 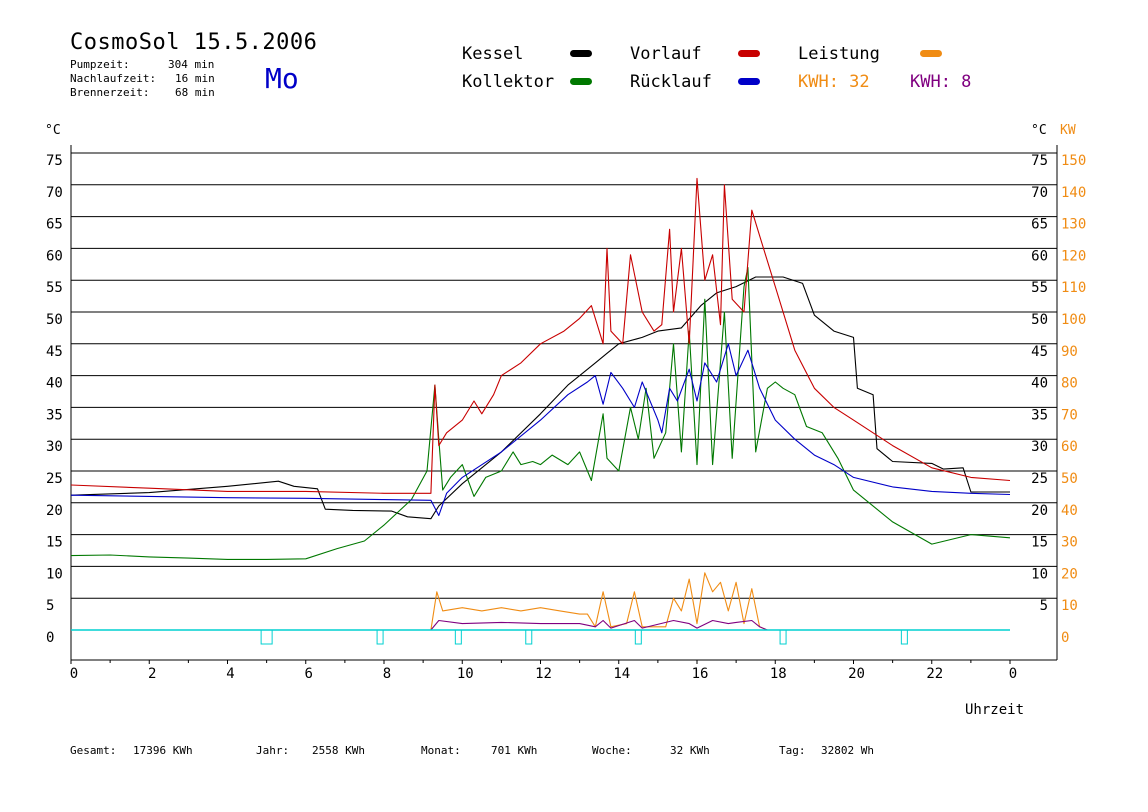 What do you see at coordinates (1039, 161) in the screenshot?
I see `y-right-tick-label: 75` at bounding box center [1039, 161].